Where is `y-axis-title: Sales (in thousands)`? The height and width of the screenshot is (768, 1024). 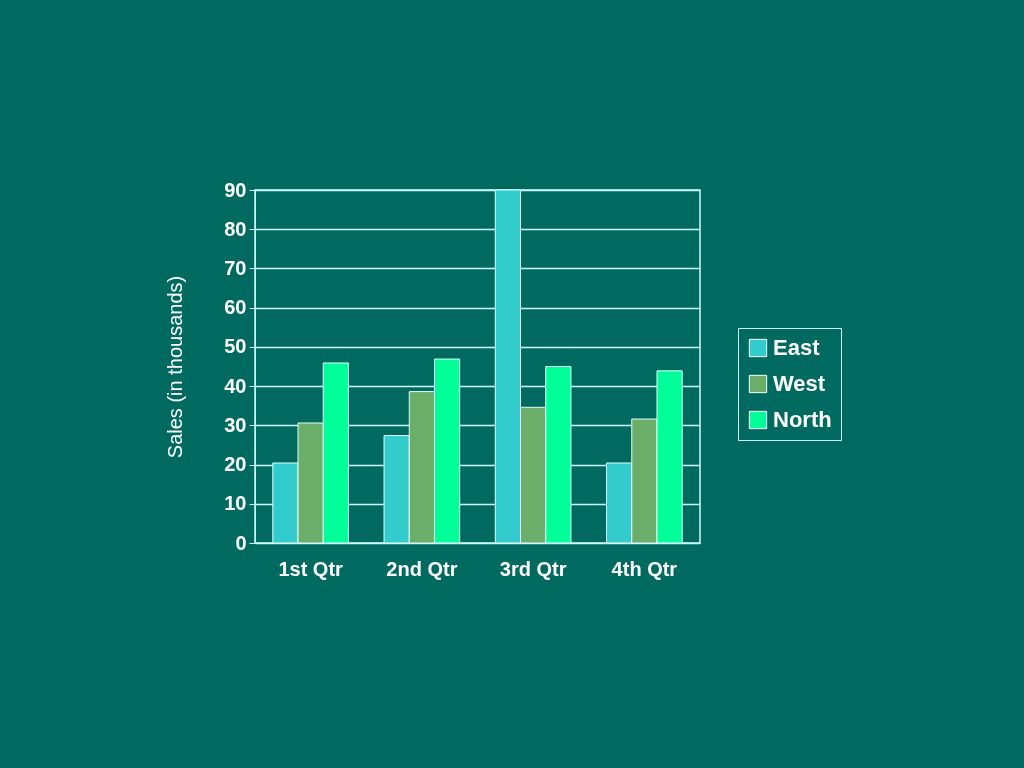 y-axis-title: Sales (in thousands) is located at coordinates (175, 367).